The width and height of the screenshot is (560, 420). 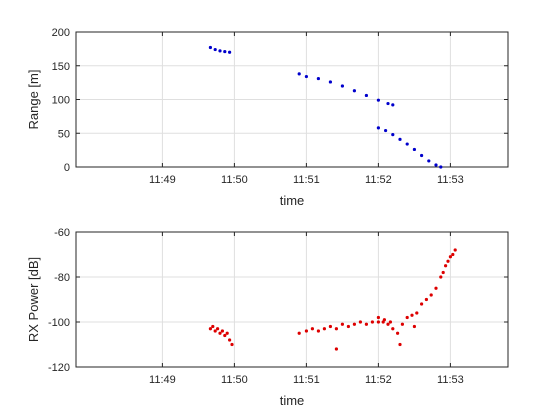 What do you see at coordinates (61, 101) in the screenshot?
I see `y-tick-label: 100` at bounding box center [61, 101].